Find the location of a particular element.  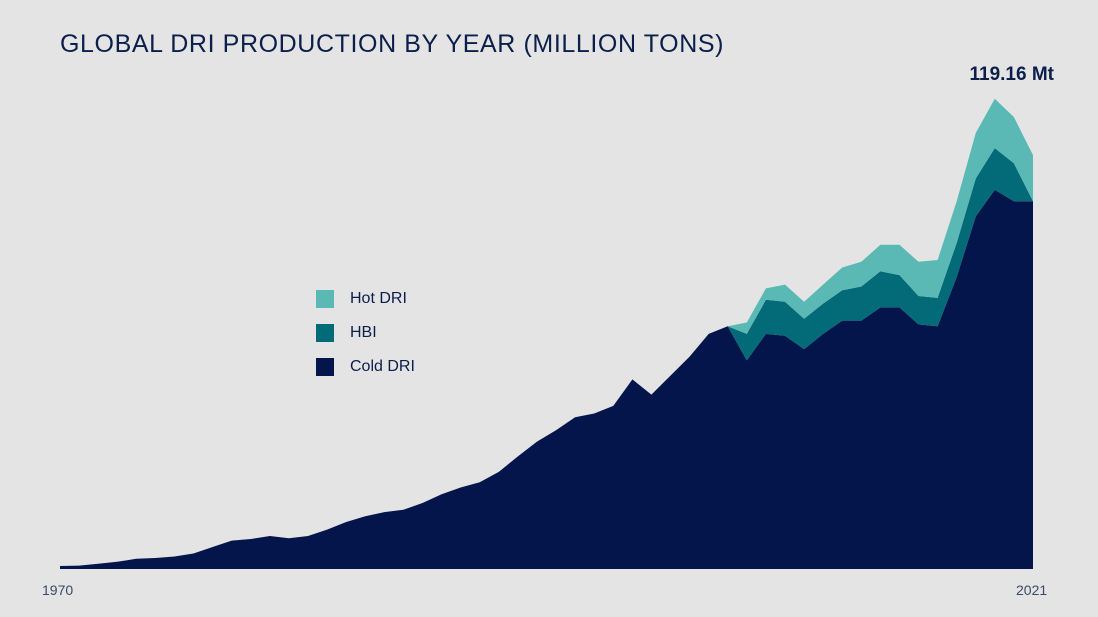

x-tick-label-start: 1970 is located at coordinates (58, 590).